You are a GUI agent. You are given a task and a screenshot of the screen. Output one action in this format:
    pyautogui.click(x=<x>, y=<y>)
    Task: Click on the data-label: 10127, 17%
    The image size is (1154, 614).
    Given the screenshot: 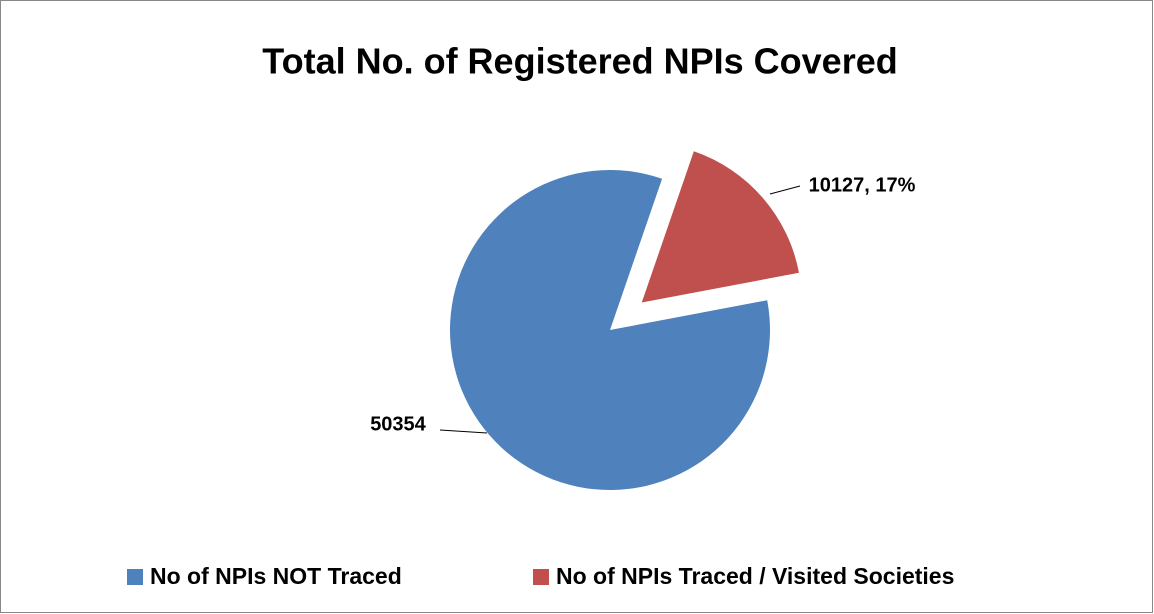 What is the action you would take?
    pyautogui.click(x=862, y=185)
    